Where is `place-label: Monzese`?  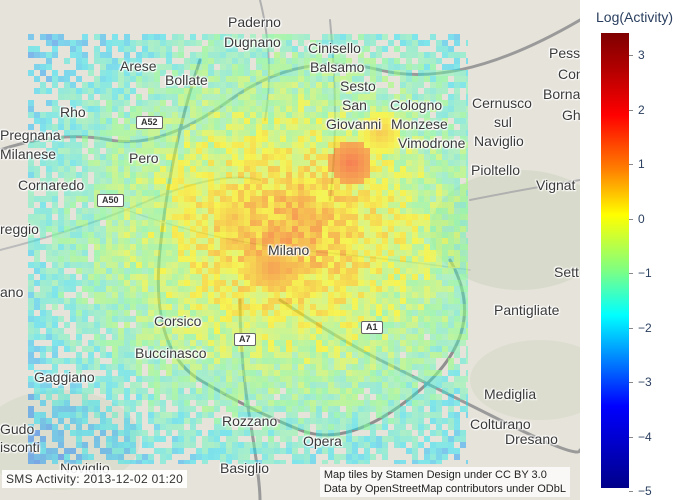
place-label: Monzese is located at coordinates (419, 124).